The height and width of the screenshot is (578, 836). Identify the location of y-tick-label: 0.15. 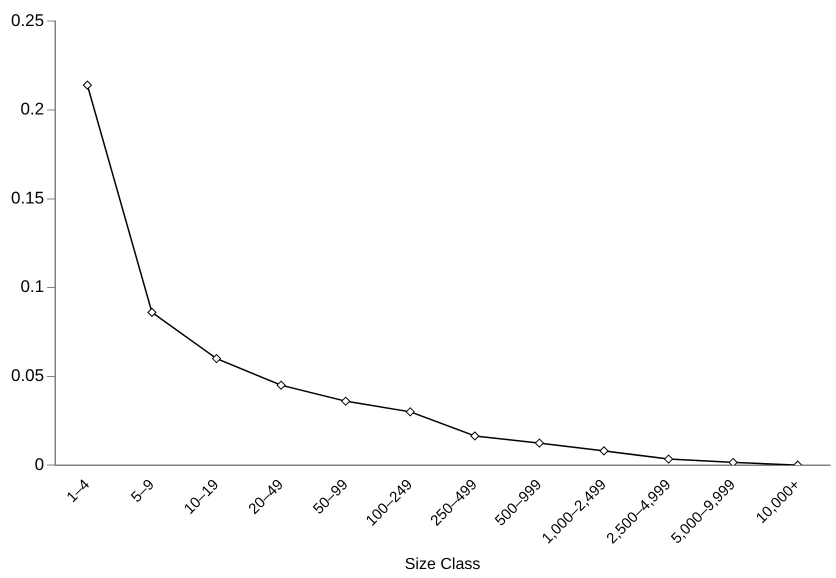
(27, 198).